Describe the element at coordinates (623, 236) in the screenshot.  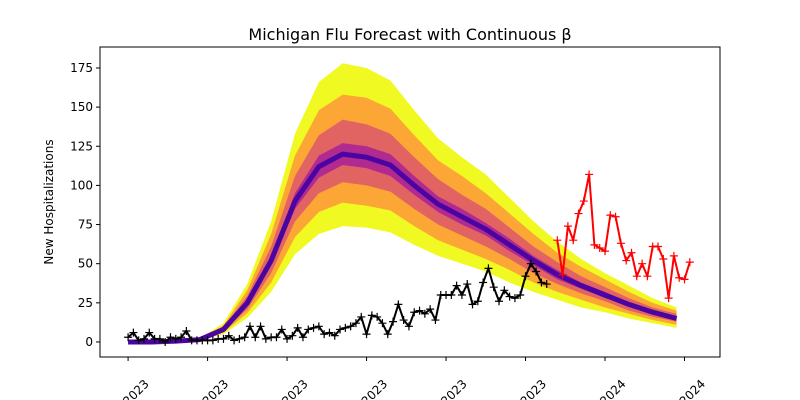
I see `series-line` at that location.